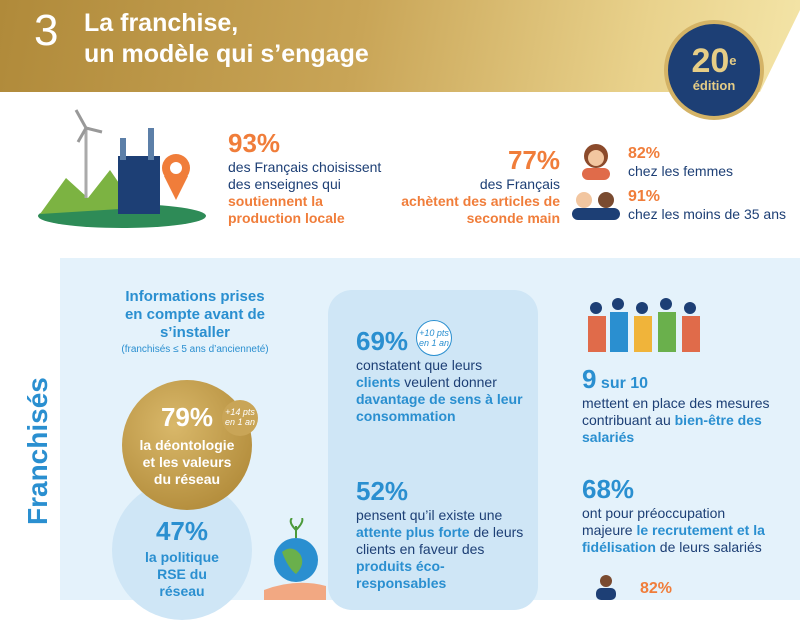 This screenshot has width=800, height=620. I want to click on stat-value: 82%, so click(656, 588).